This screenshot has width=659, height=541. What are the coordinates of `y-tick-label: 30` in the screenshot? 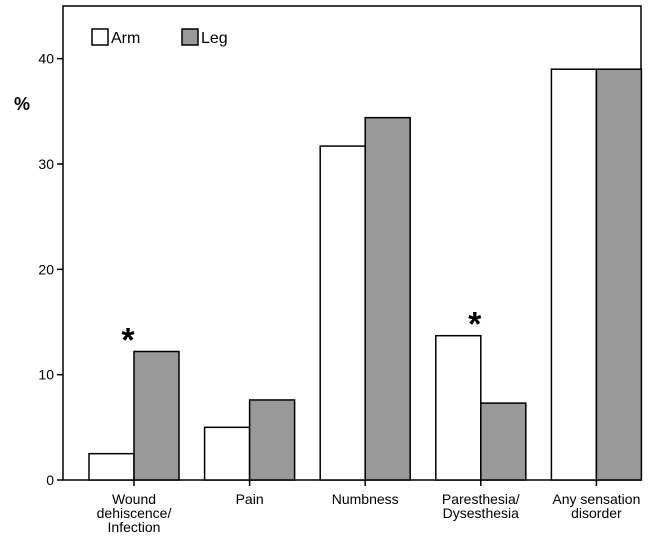 It's located at (46, 164).